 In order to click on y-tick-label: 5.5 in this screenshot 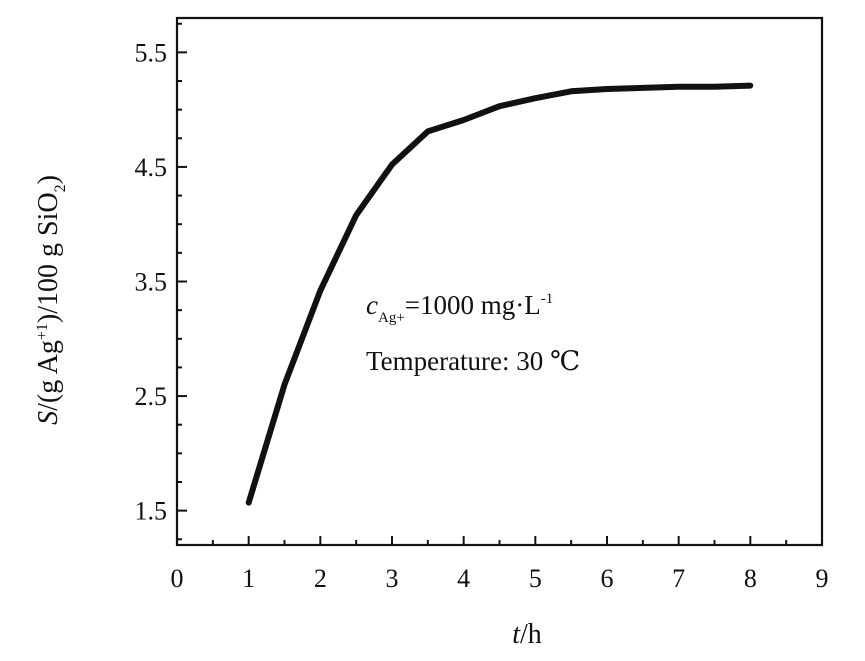, I will do `click(151, 52)`.